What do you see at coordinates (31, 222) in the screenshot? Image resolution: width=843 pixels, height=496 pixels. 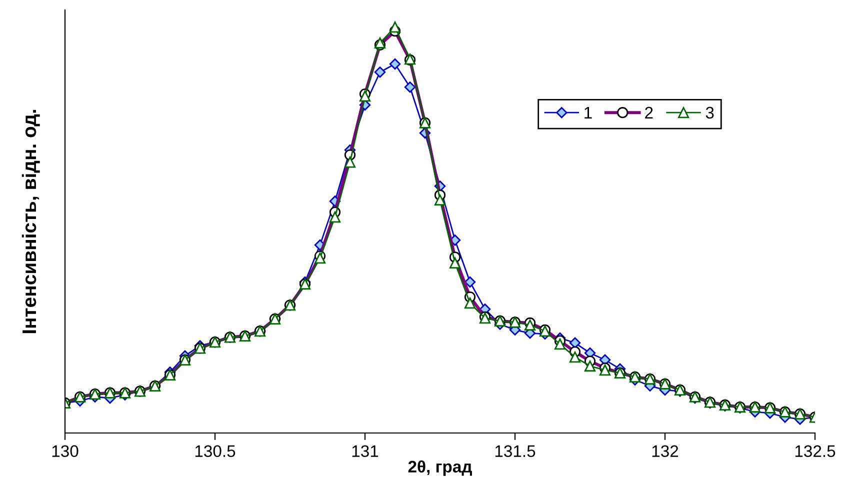 I see `y-axis-title: Інтенсивність, відн. од.` at bounding box center [31, 222].